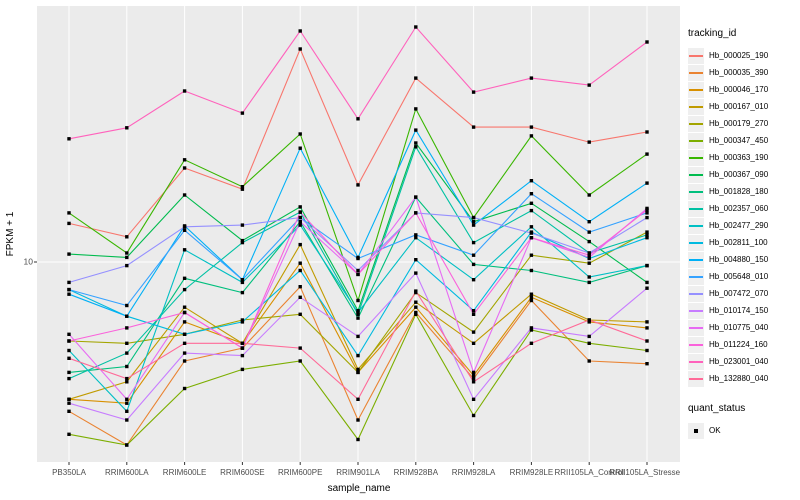  What do you see at coordinates (532, 472) in the screenshot?
I see `x-tick-label: RRIM928LE` at bounding box center [532, 472].